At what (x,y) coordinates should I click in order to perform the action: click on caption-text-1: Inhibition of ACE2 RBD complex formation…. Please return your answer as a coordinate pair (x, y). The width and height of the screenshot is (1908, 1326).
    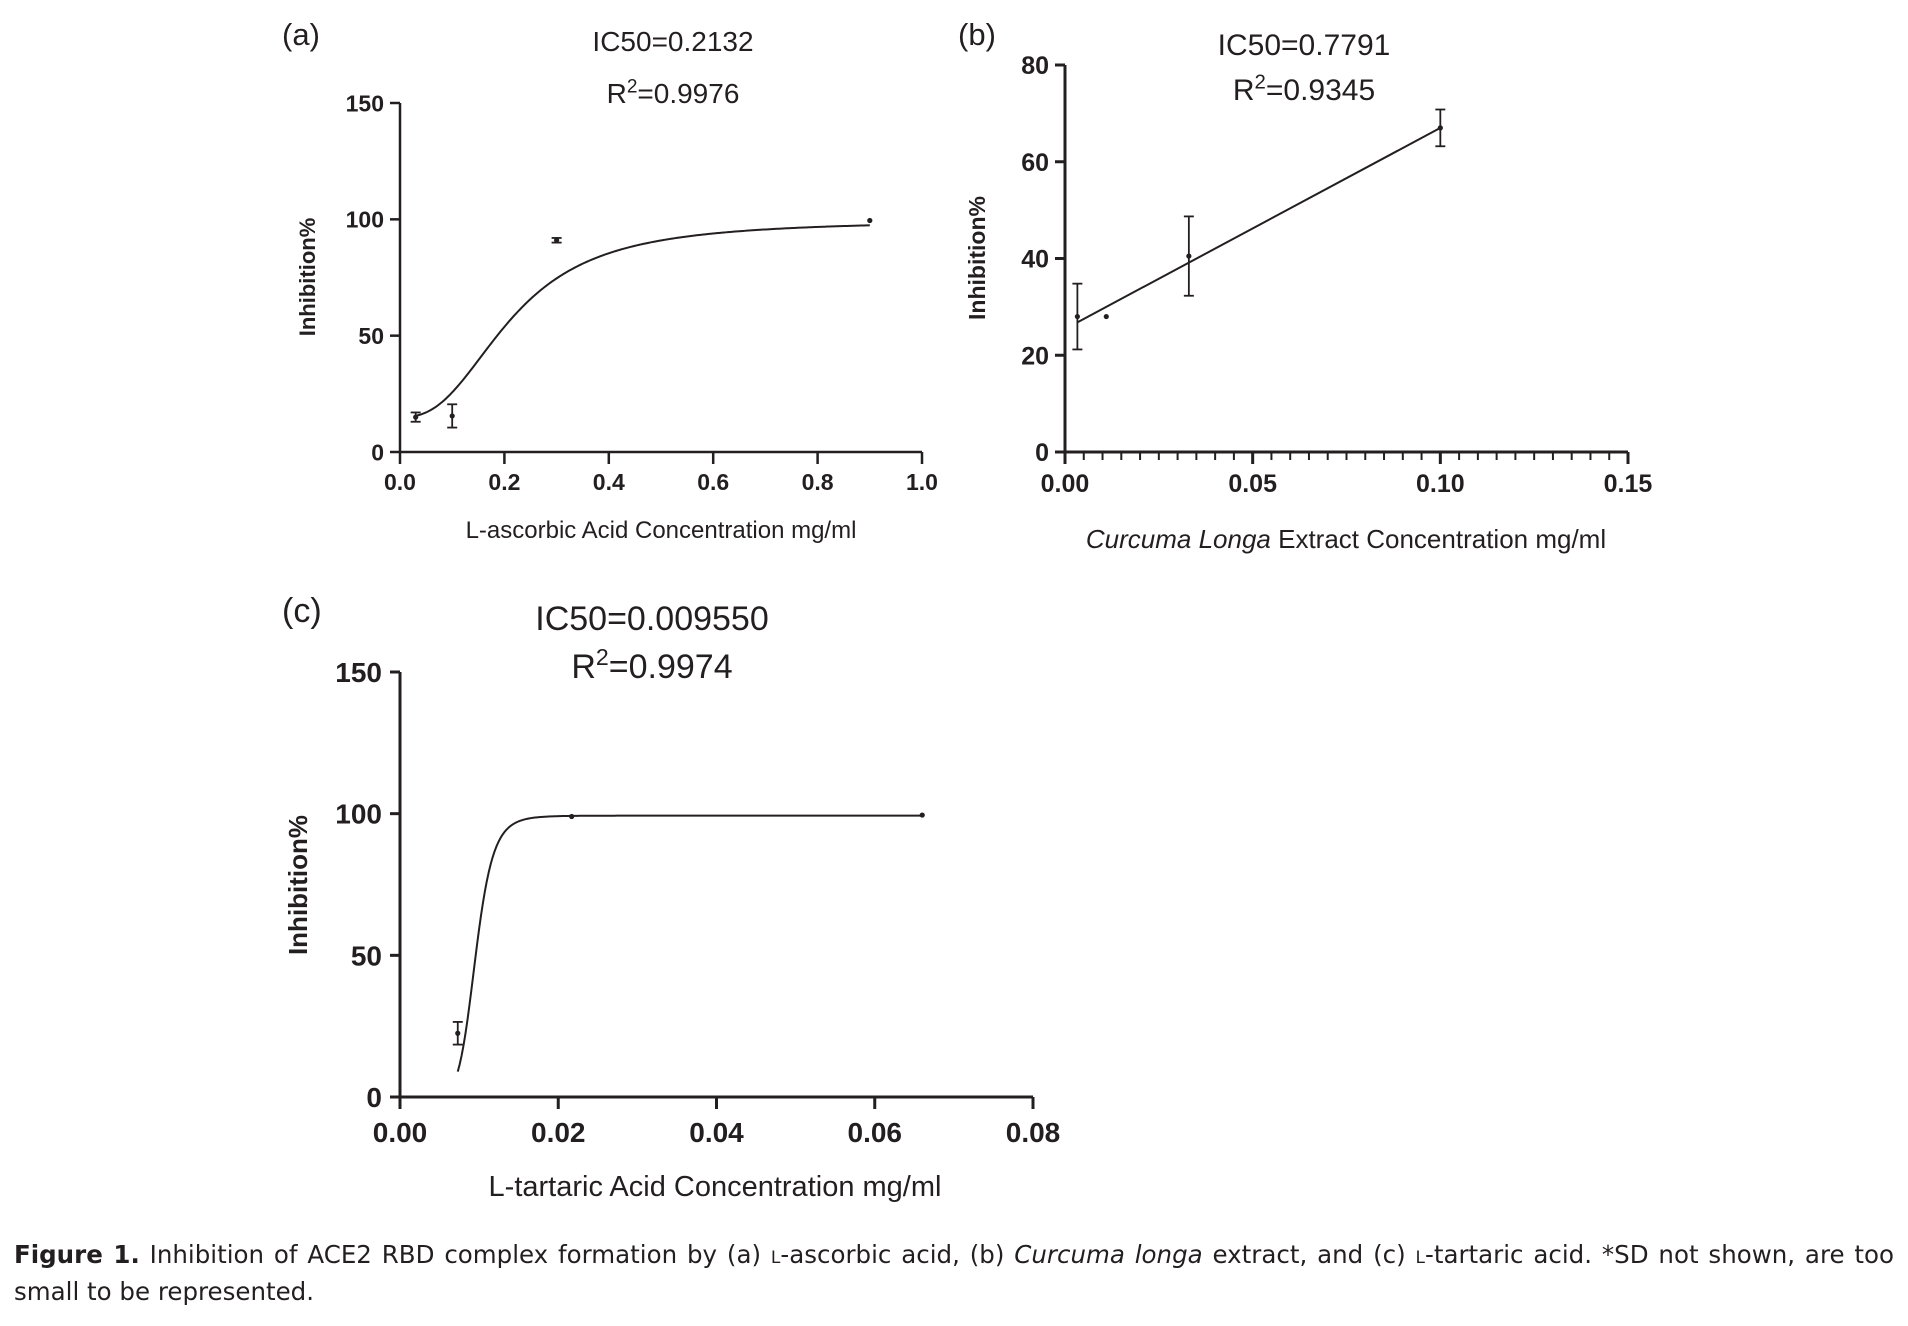
    Looking at the image, I should click on (455, 1254).